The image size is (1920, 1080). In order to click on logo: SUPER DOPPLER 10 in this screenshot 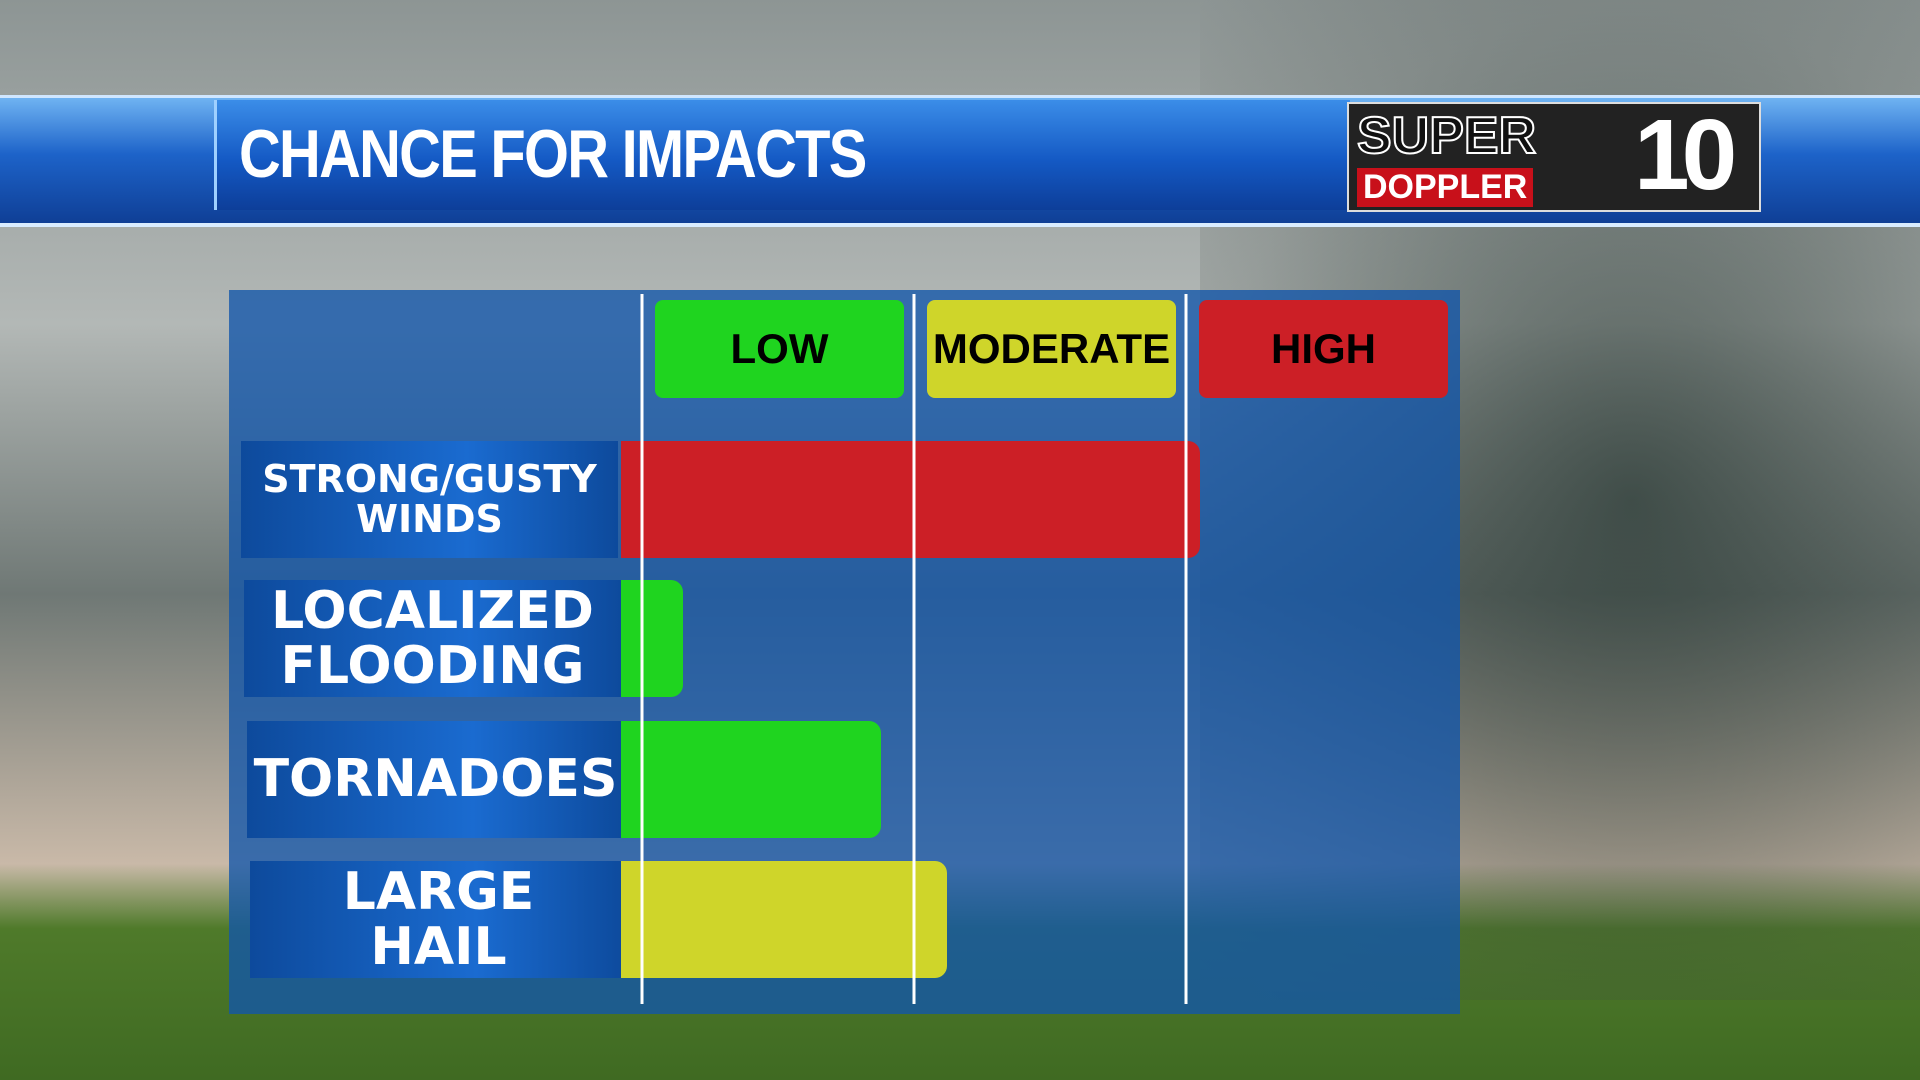, I will do `click(1554, 155)`.